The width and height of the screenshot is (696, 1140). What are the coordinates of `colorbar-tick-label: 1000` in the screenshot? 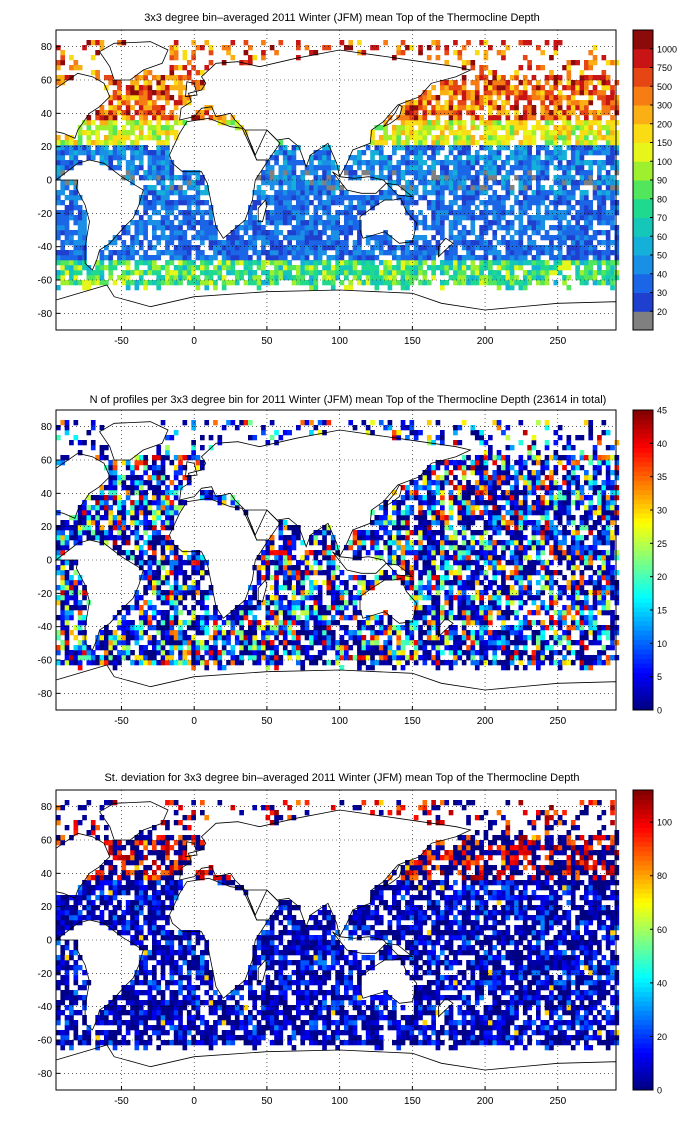 It's located at (667, 49).